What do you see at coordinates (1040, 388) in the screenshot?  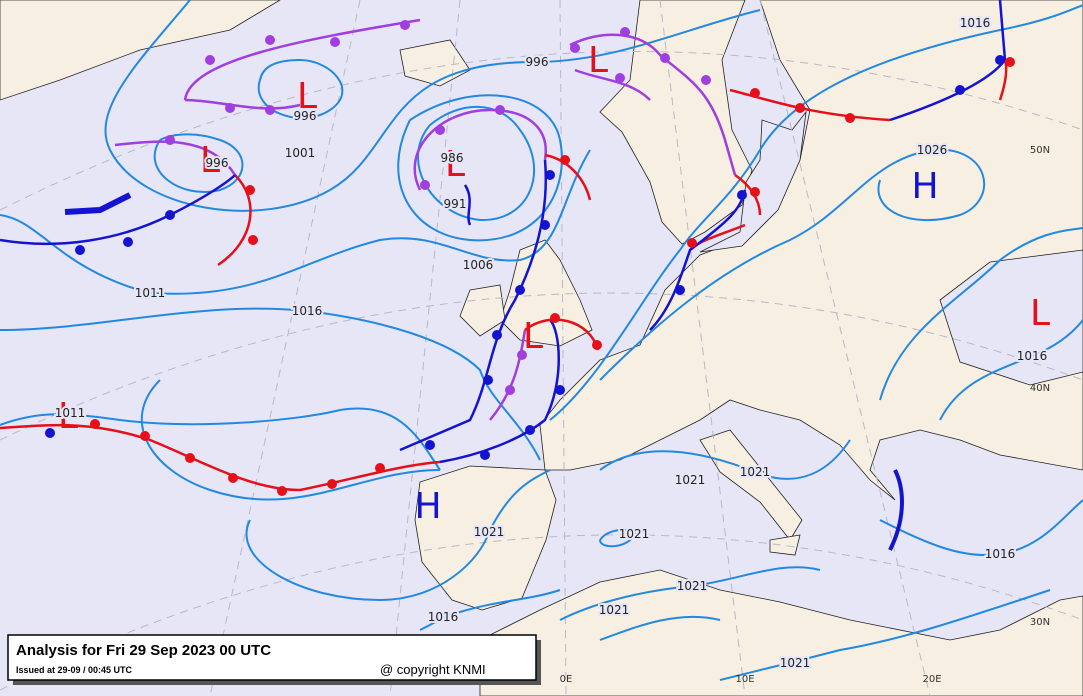 I see `graticule-label: 40N` at bounding box center [1040, 388].